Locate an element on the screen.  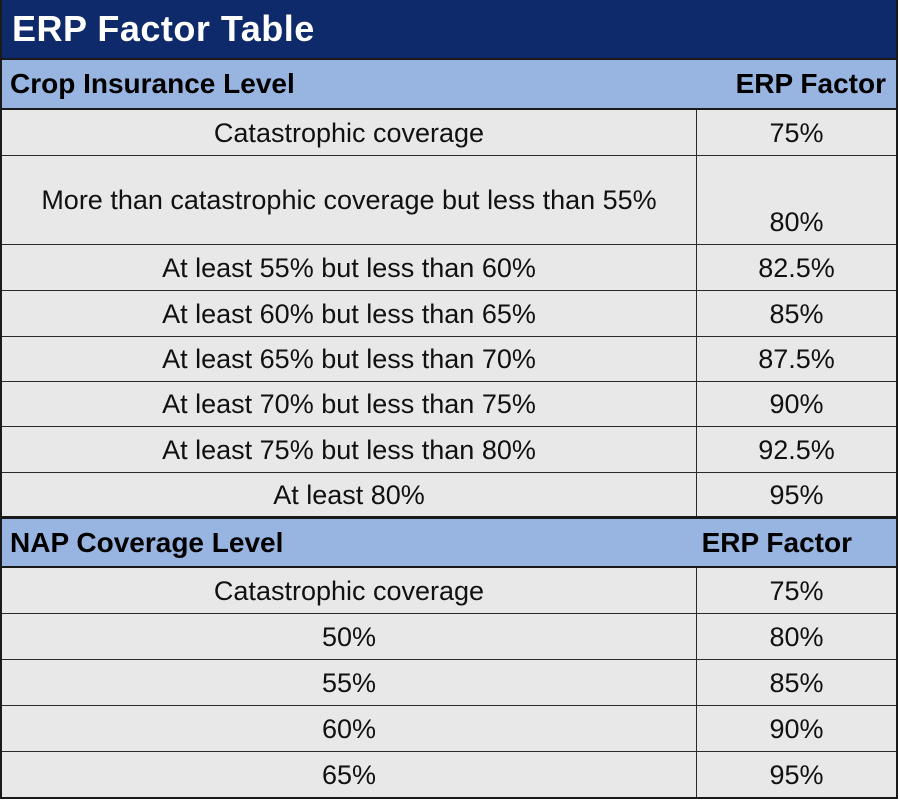
table-row: At least 55% but less than 60% 82.5% is located at coordinates (449, 268).